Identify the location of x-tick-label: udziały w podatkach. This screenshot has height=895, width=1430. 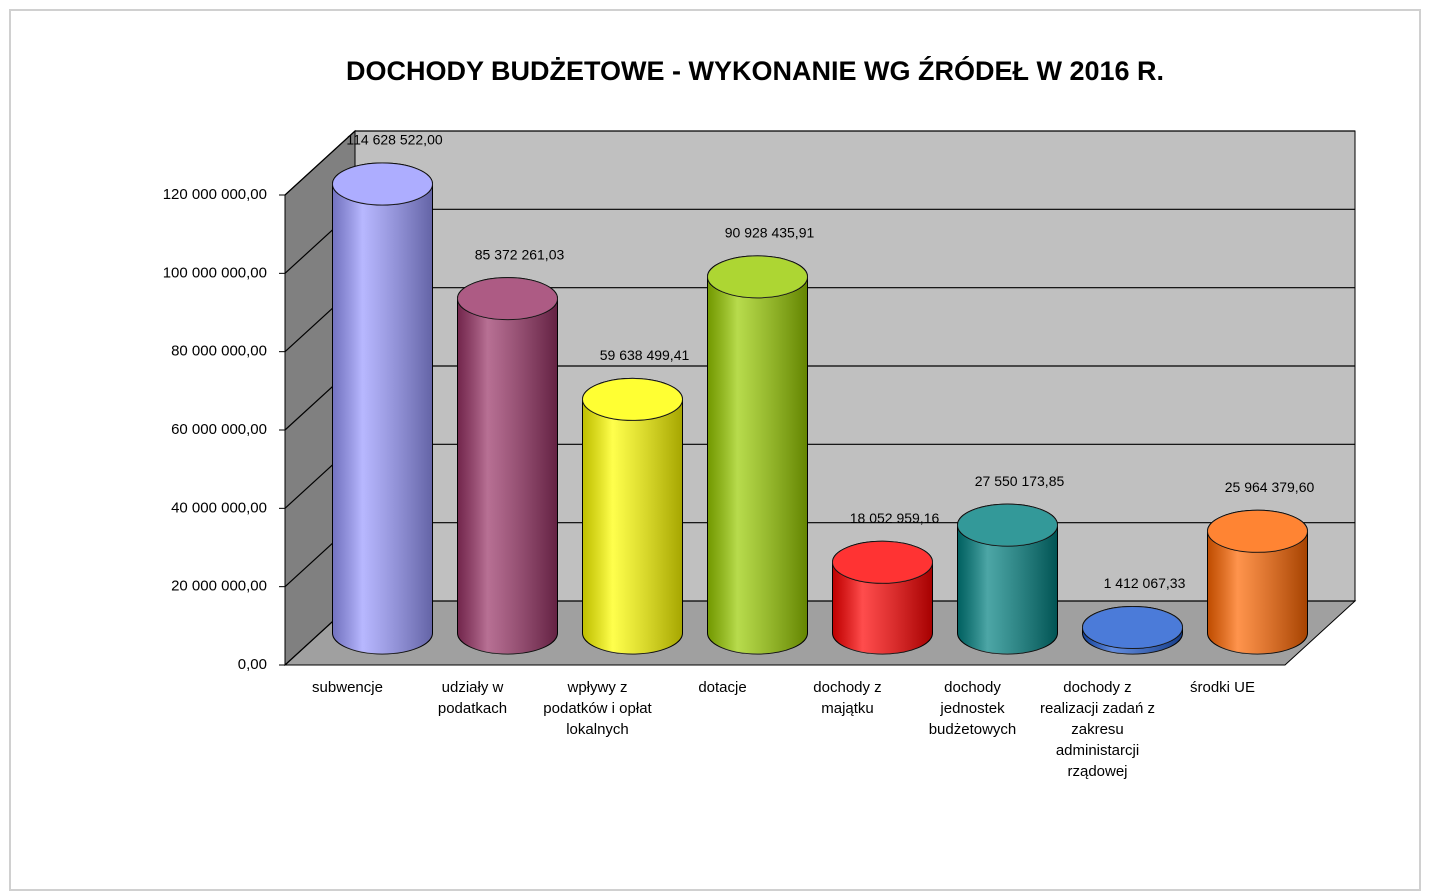
(472, 698).